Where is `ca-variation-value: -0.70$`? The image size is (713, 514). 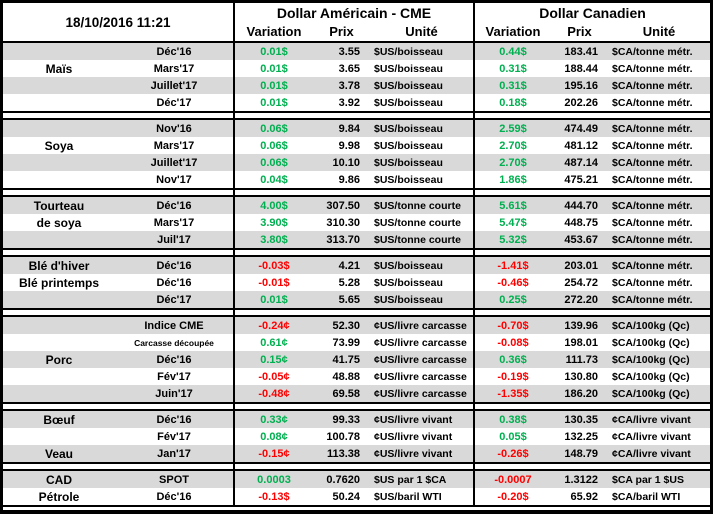 ca-variation-value: -0.70$ is located at coordinates (512, 325).